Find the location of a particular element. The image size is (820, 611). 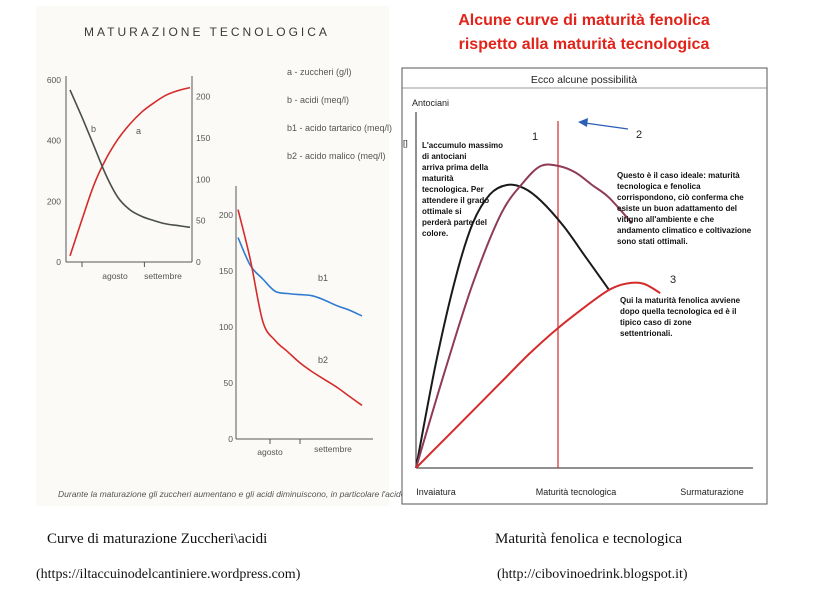

chartC-annotation-1-line: tecnologica. Per is located at coordinates (453, 189).